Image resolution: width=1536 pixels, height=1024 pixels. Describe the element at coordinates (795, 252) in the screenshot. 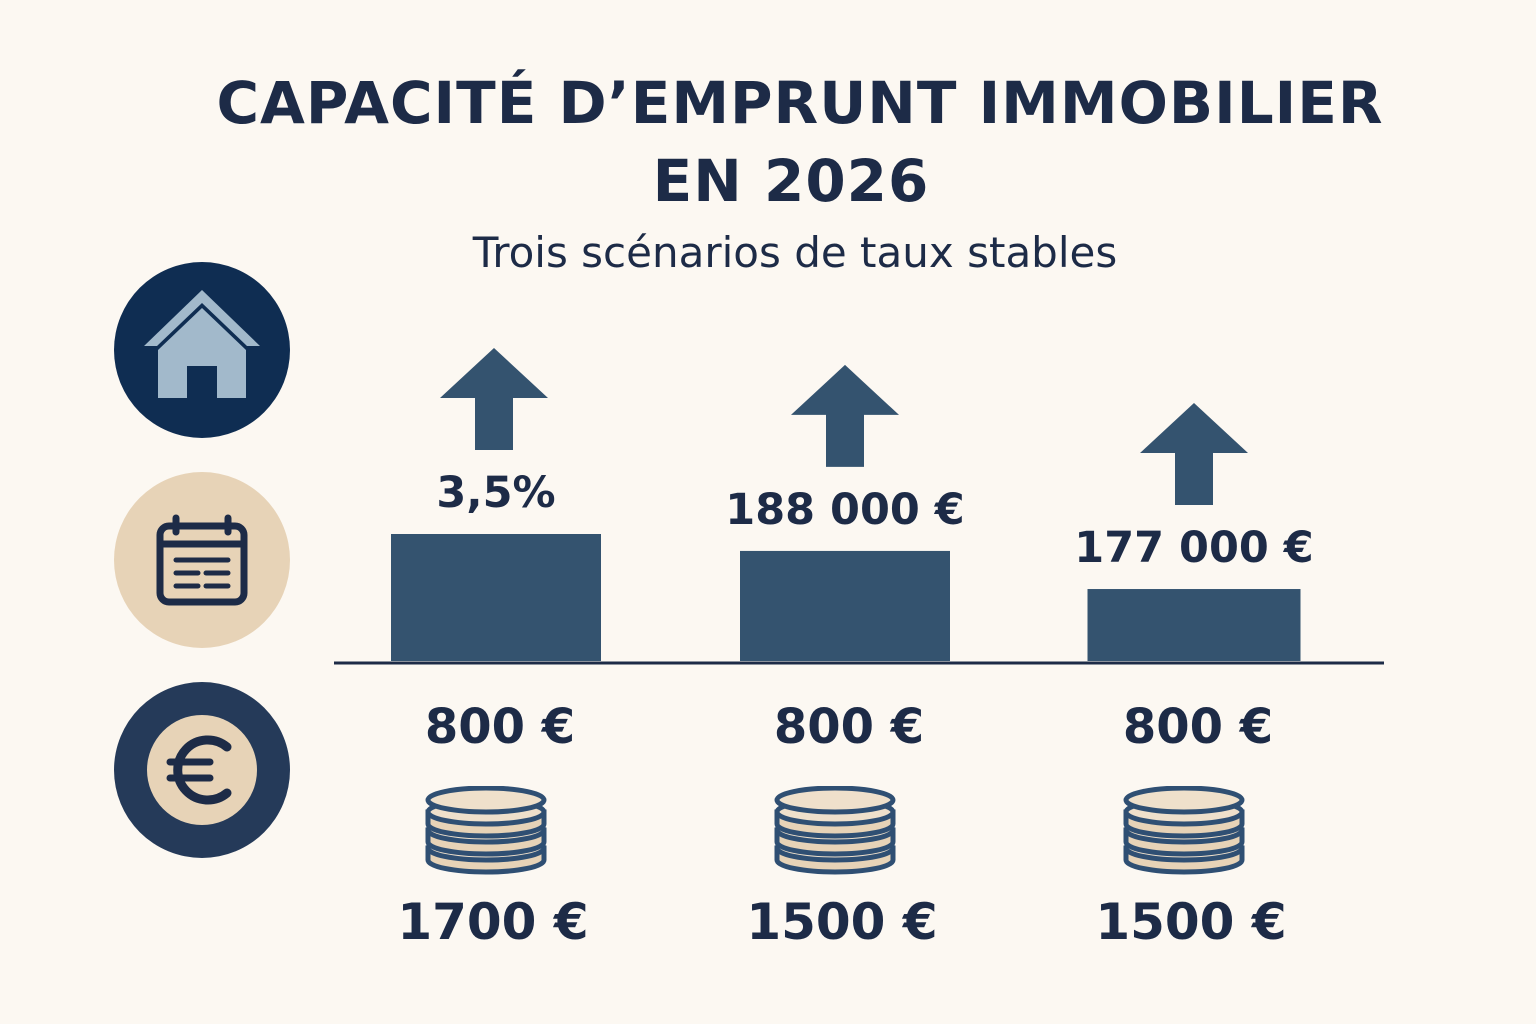

I see `subtitle: Trois scénarios de taux stables` at that location.